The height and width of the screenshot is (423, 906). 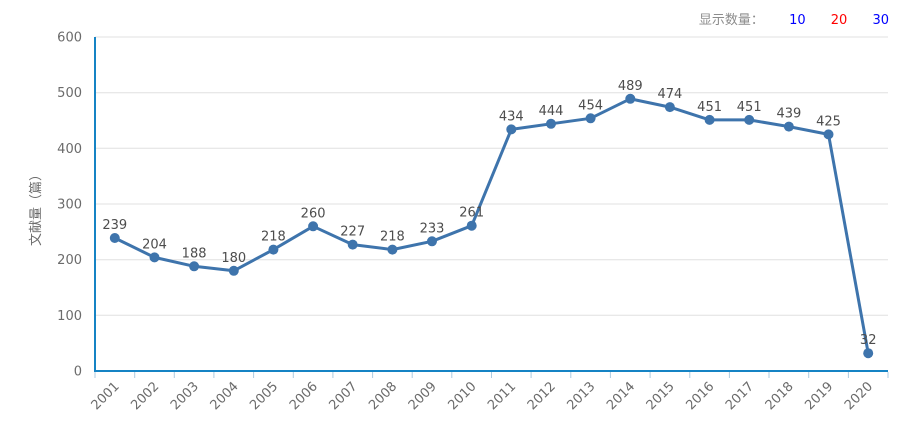 I want to click on x-axis-label-2015: 2015, so click(x=661, y=396).